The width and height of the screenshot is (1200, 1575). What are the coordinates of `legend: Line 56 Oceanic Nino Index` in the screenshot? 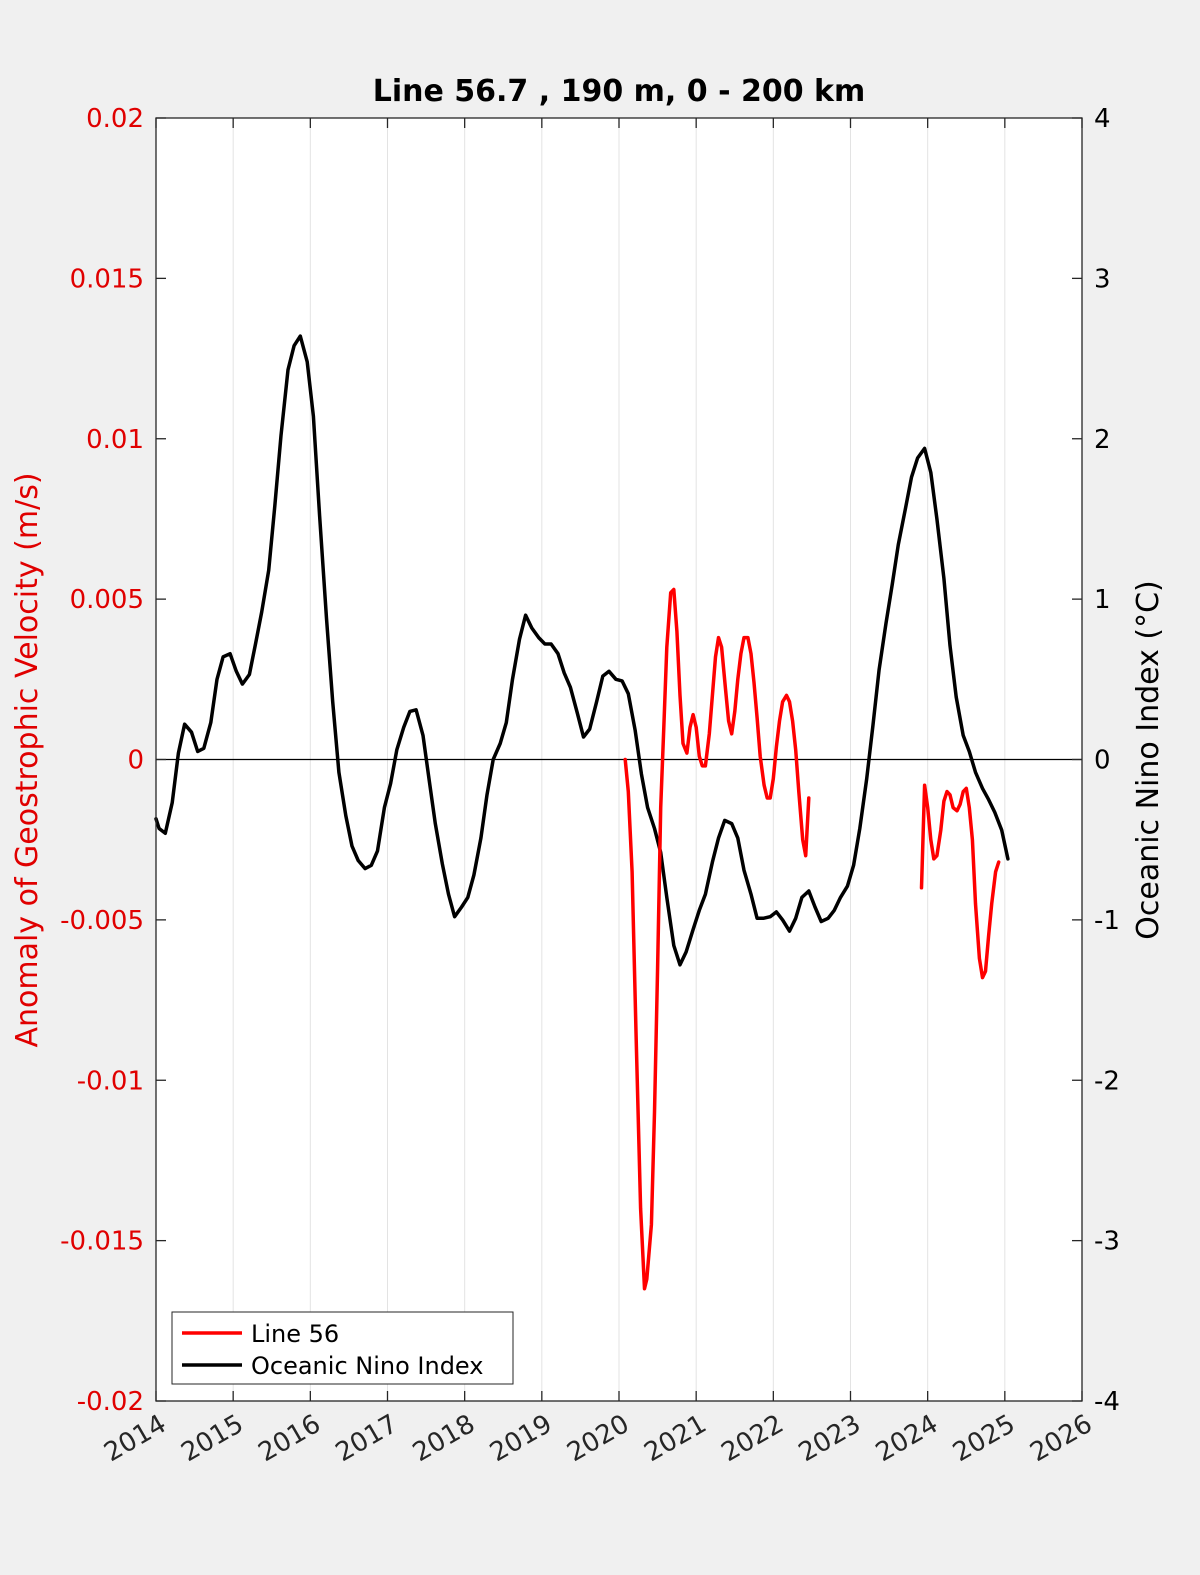 It's located at (342, 1348).